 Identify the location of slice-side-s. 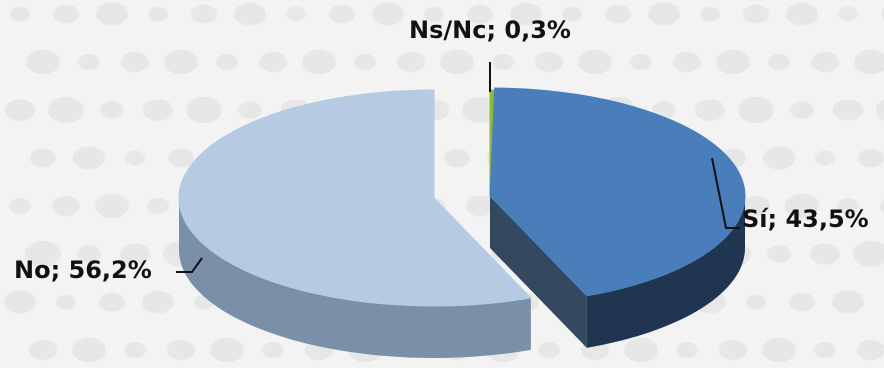
(665, 272).